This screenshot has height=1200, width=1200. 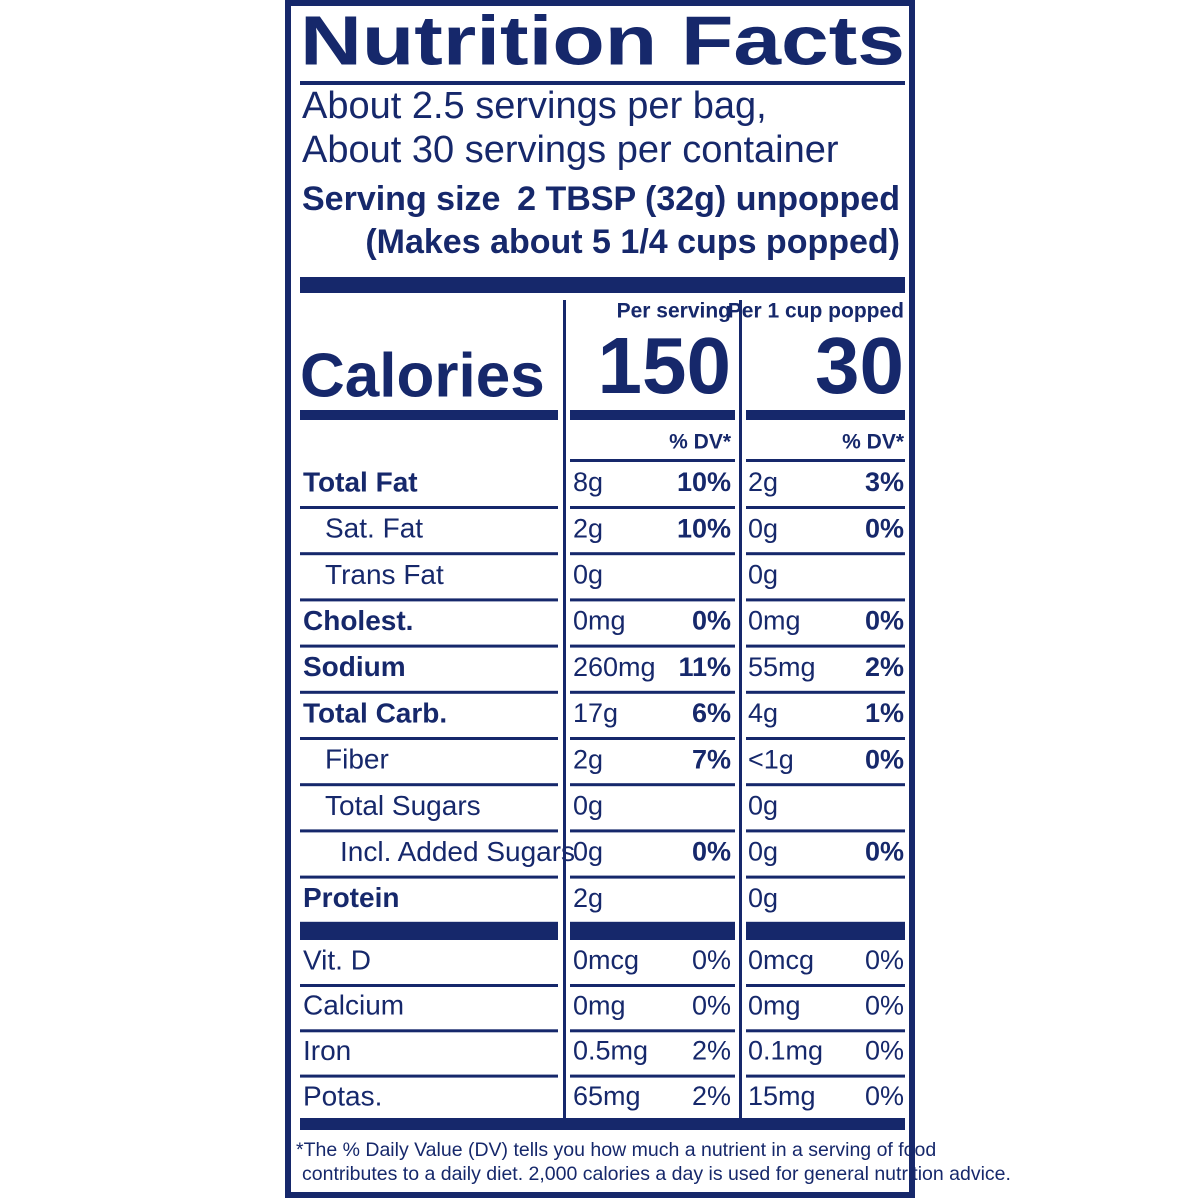 I want to click on nutrient-label: Vit. D, so click(x=337, y=959).